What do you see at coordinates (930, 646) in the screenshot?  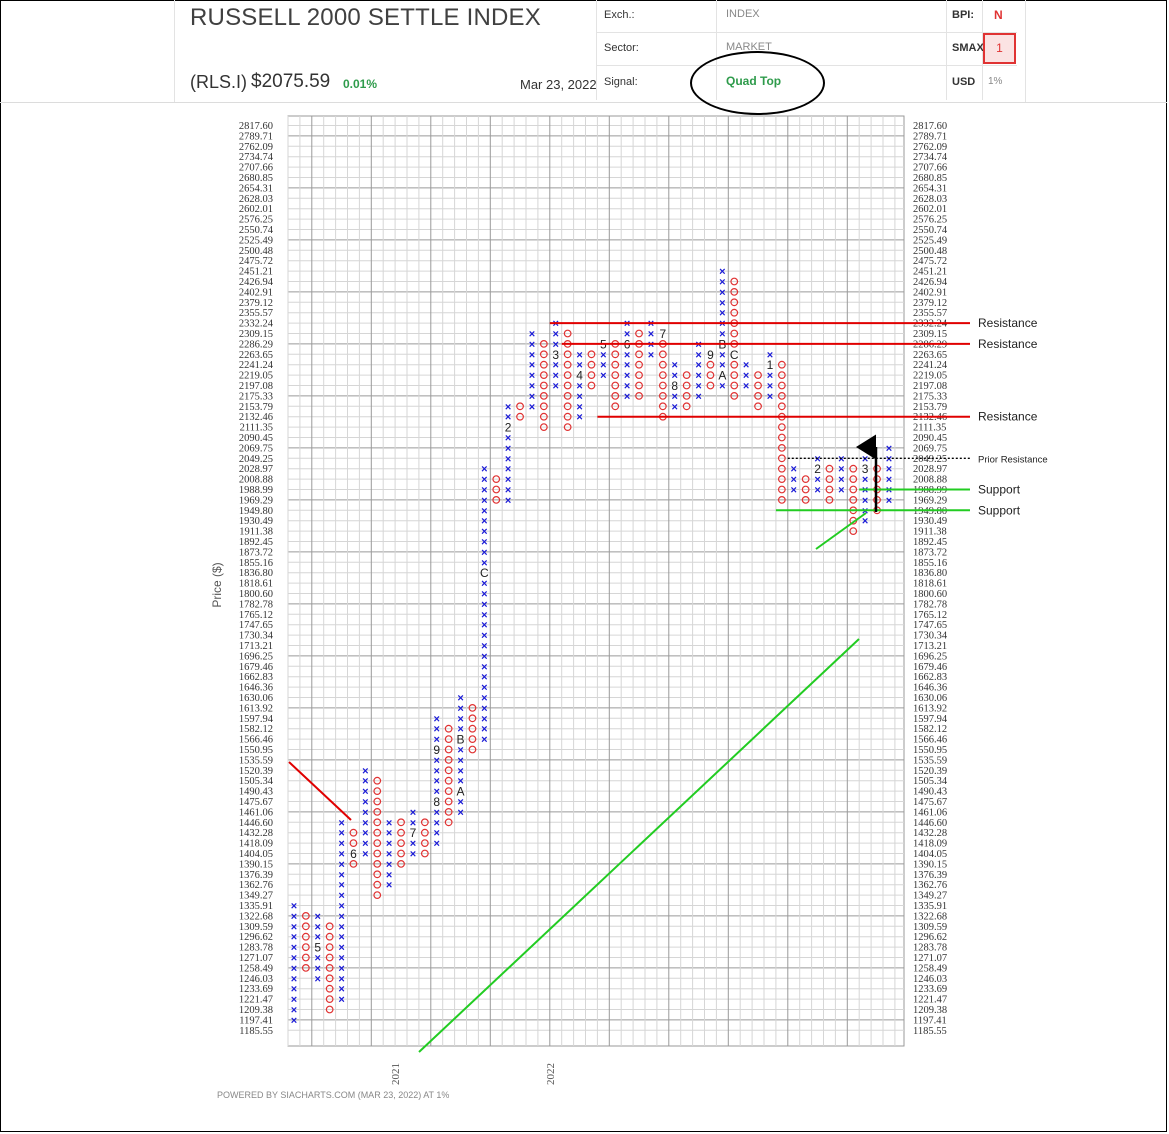 I see `y-tick-label-right: 1713.21` at bounding box center [930, 646].